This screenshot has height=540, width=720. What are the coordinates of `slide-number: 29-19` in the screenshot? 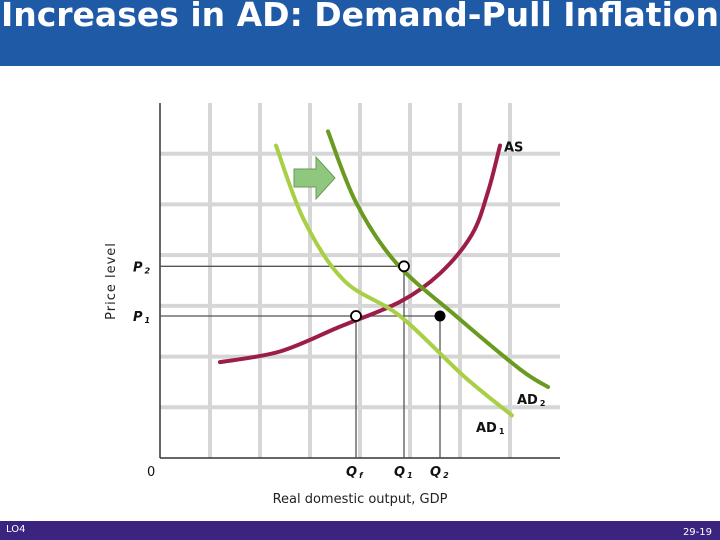 It's located at (697, 532).